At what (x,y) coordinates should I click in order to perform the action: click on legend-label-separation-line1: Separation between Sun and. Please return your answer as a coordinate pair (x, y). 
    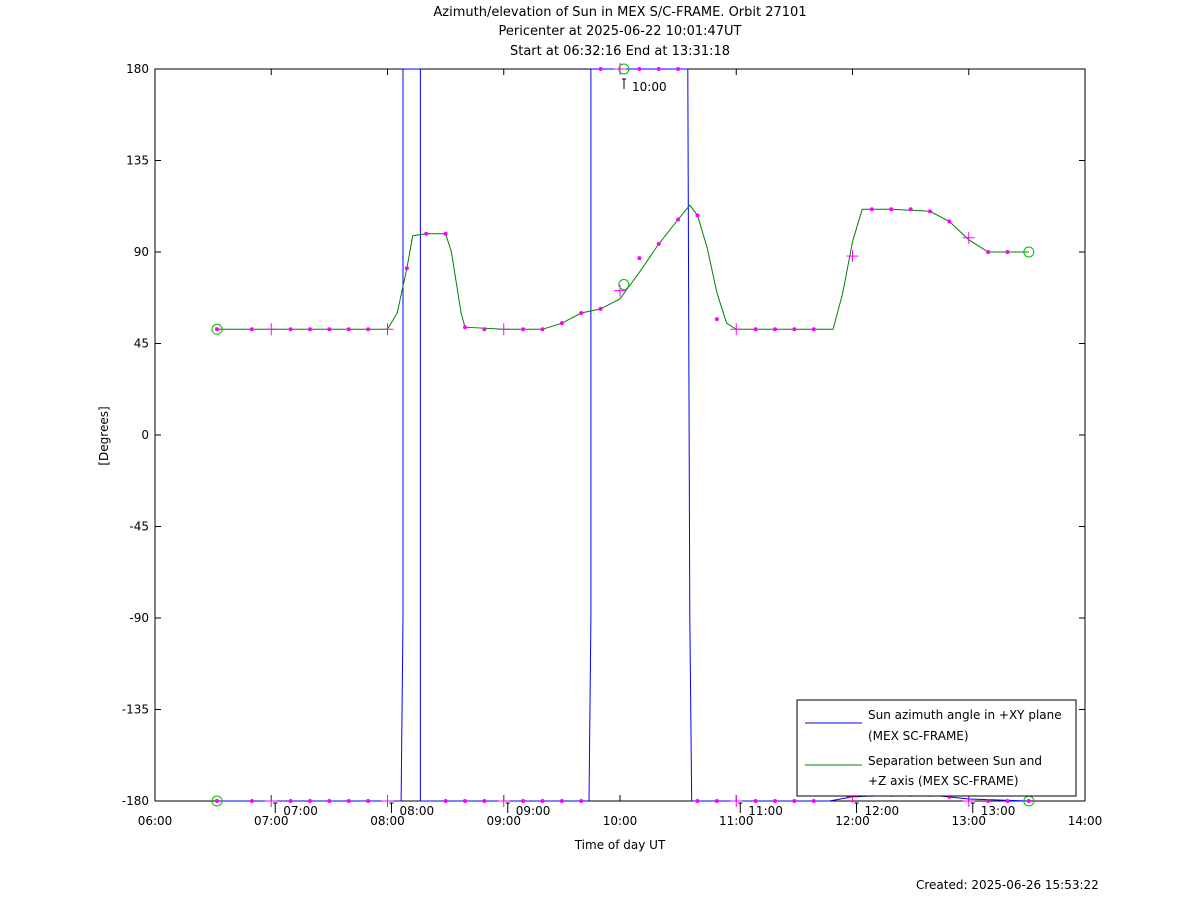
    Looking at the image, I should click on (955, 761).